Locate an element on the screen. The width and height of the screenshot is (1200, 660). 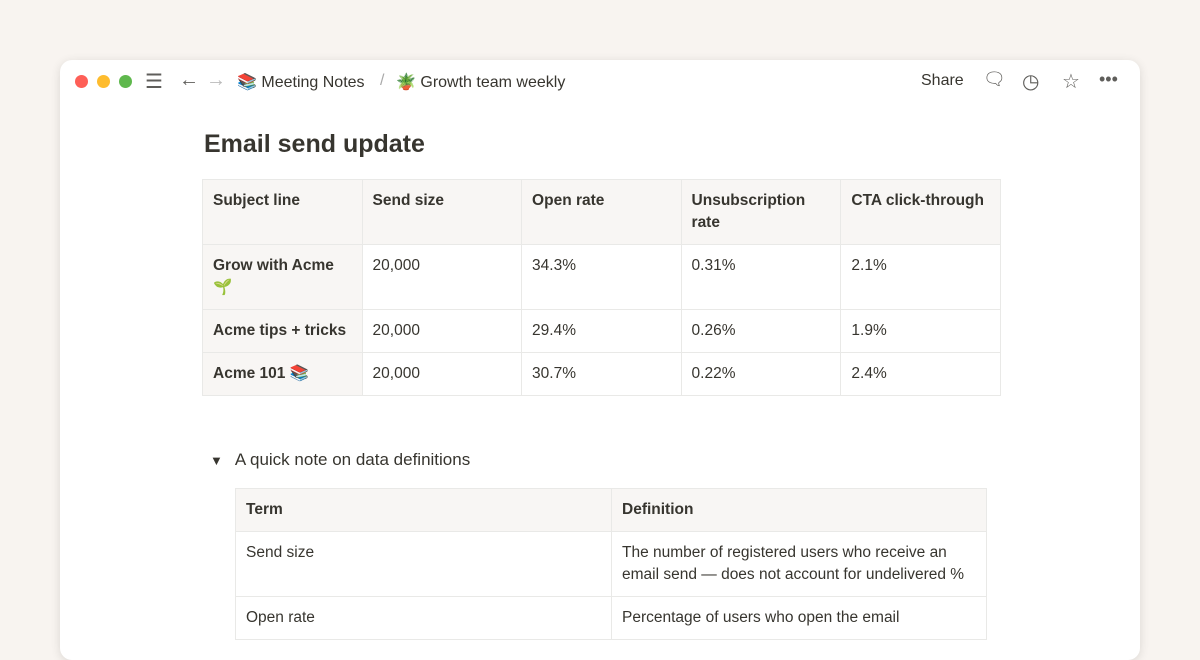
close-button is located at coordinates (81, 81).